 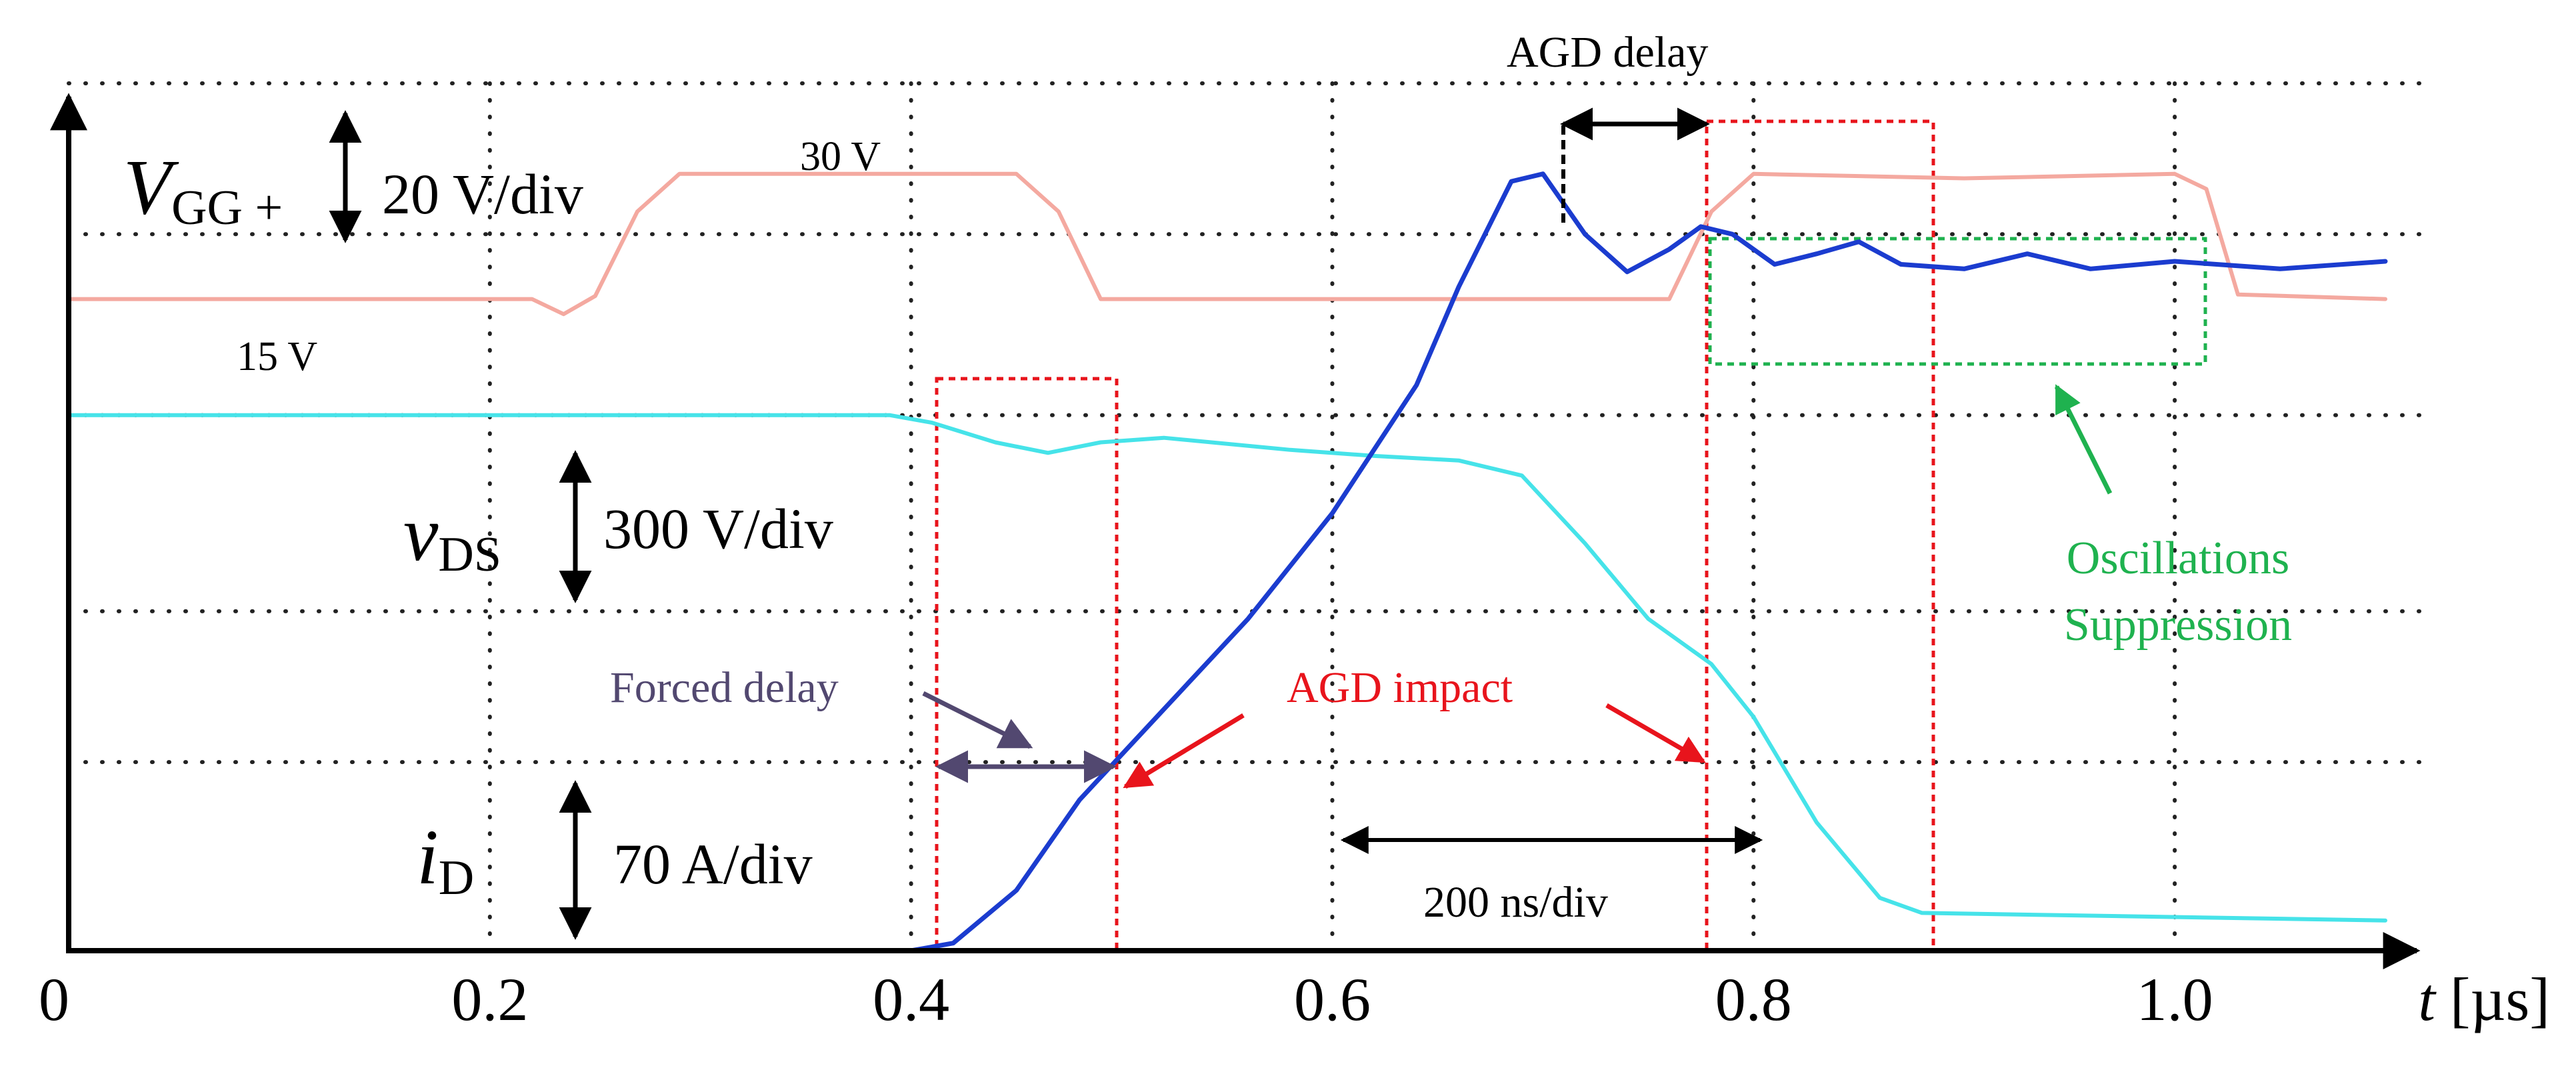 I want to click on time-div-label: 200 ns/div, so click(x=1515, y=902).